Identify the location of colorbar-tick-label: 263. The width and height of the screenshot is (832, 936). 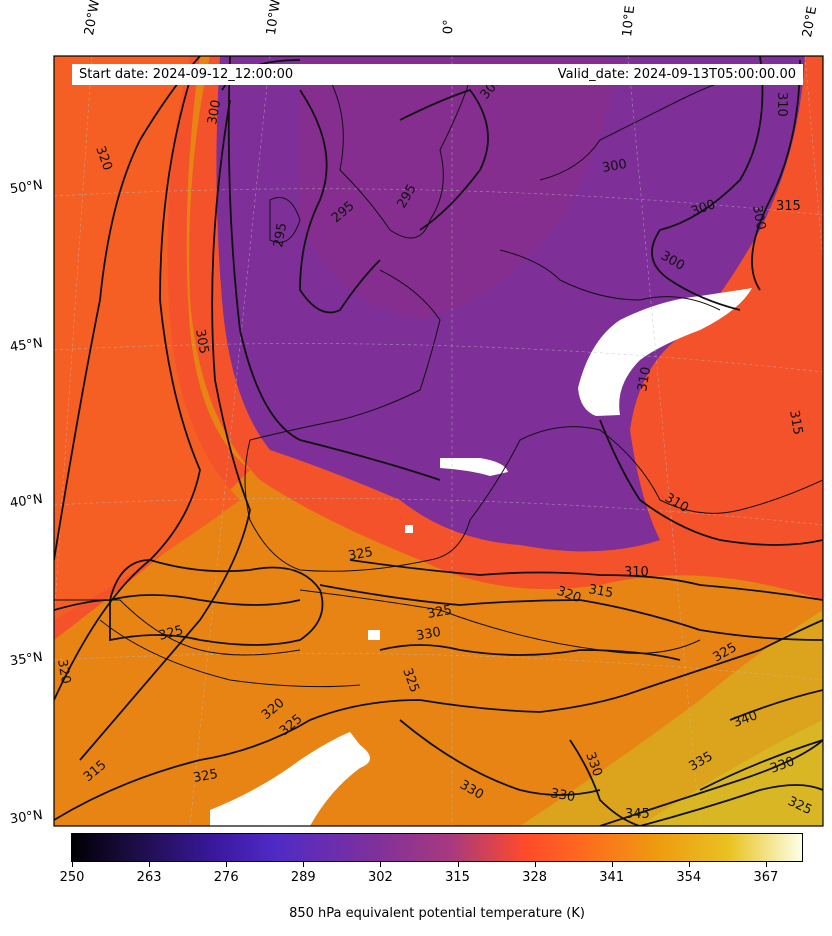
(149, 877).